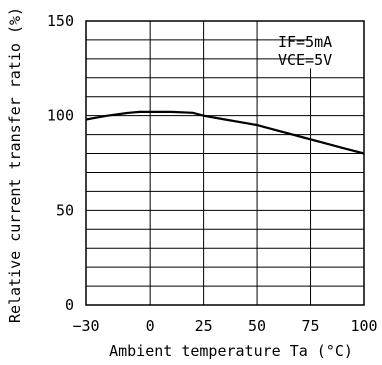 This screenshot has height=365, width=382. What do you see at coordinates (311, 326) in the screenshot?
I see `x-tick-label: 75` at bounding box center [311, 326].